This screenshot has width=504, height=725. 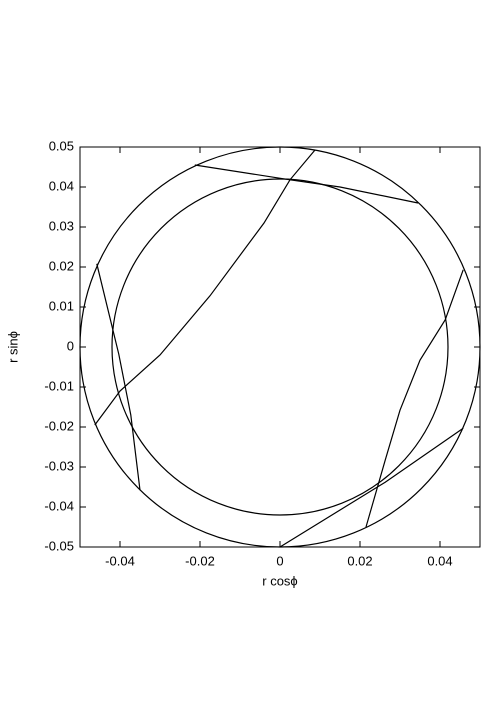 What do you see at coordinates (59, 545) in the screenshot?
I see `y-tick-label: -0.05` at bounding box center [59, 545].